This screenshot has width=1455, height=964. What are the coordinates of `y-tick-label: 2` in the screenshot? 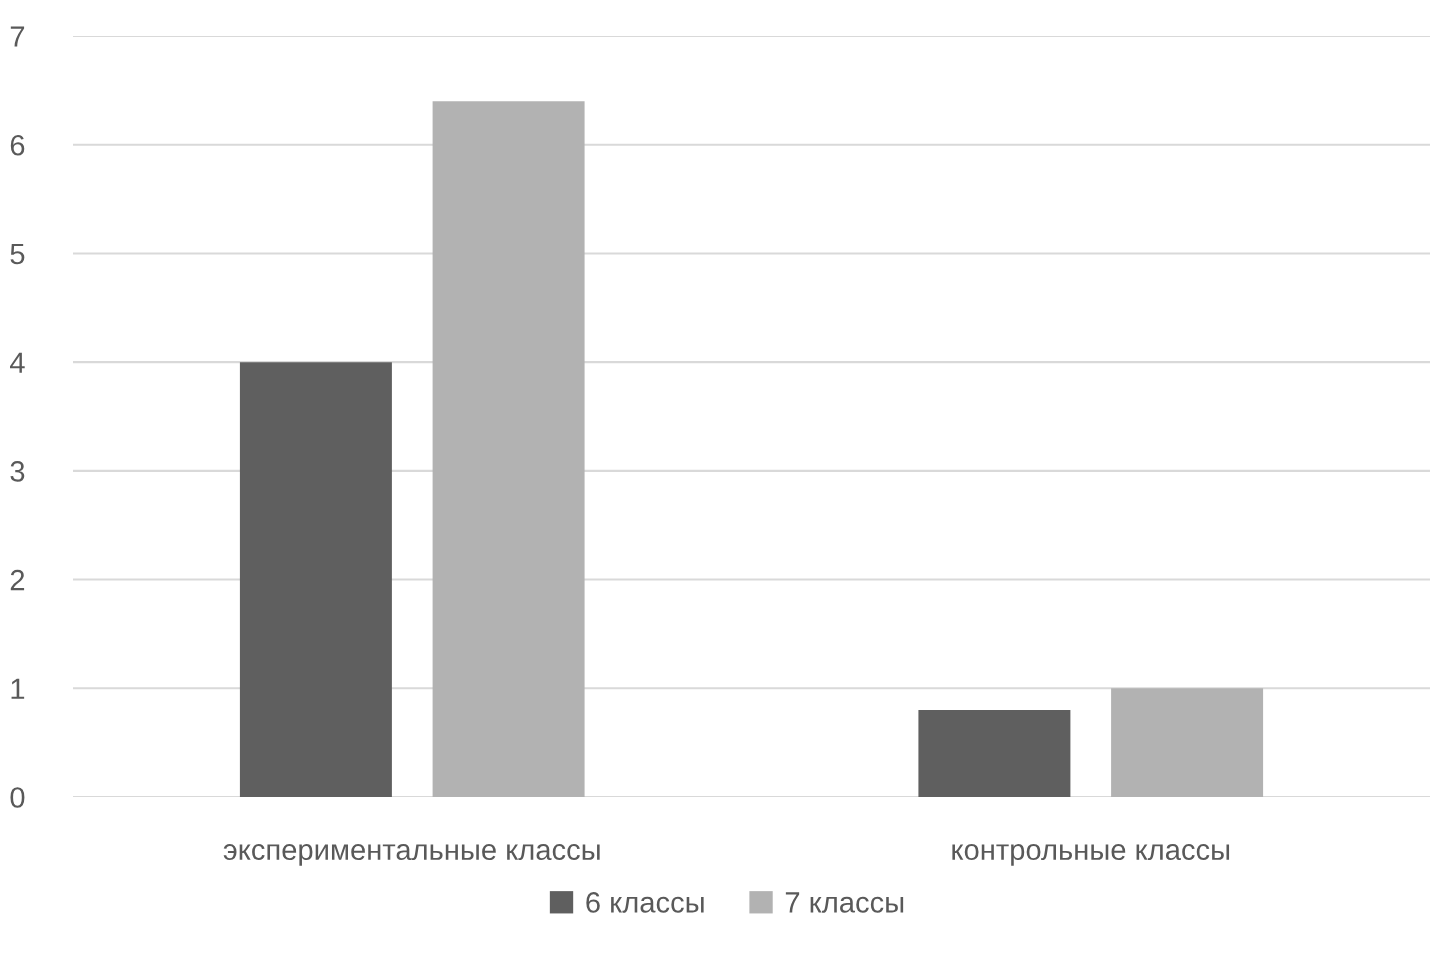 It's located at (17, 580).